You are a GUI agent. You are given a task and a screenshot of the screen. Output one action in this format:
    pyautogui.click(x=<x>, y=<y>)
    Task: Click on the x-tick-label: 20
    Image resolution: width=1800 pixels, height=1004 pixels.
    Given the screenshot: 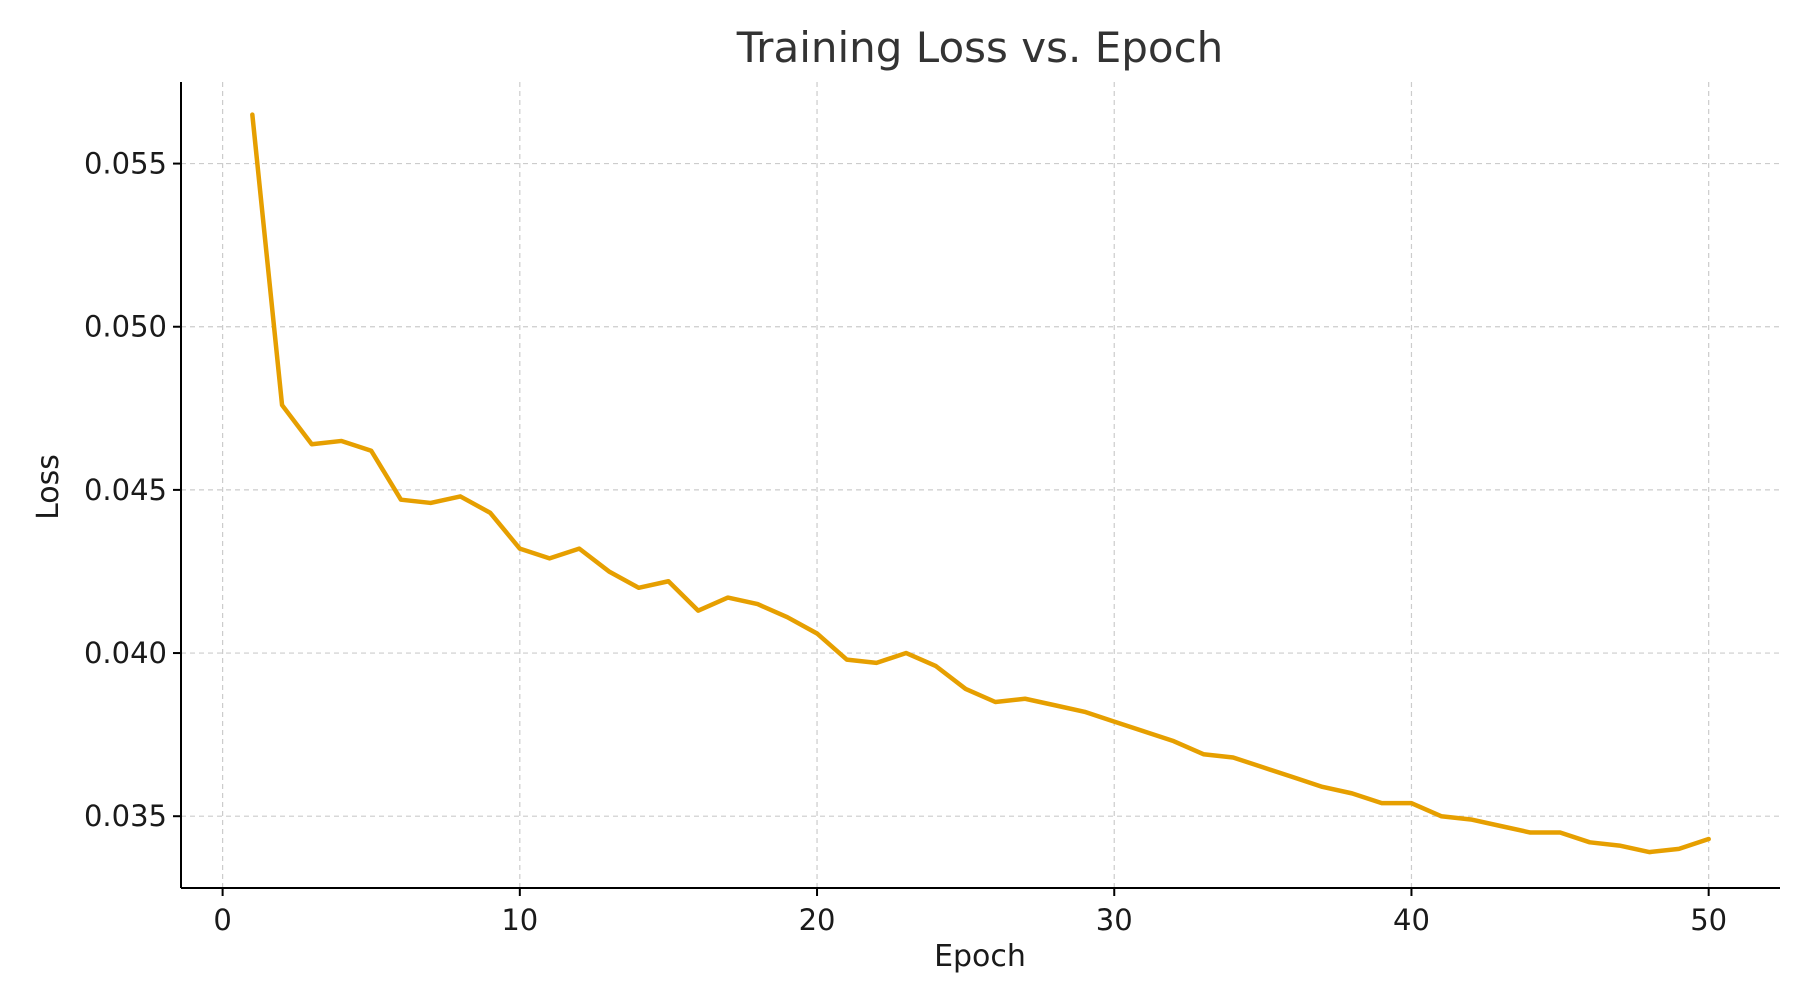 What is the action you would take?
    pyautogui.click(x=817, y=920)
    